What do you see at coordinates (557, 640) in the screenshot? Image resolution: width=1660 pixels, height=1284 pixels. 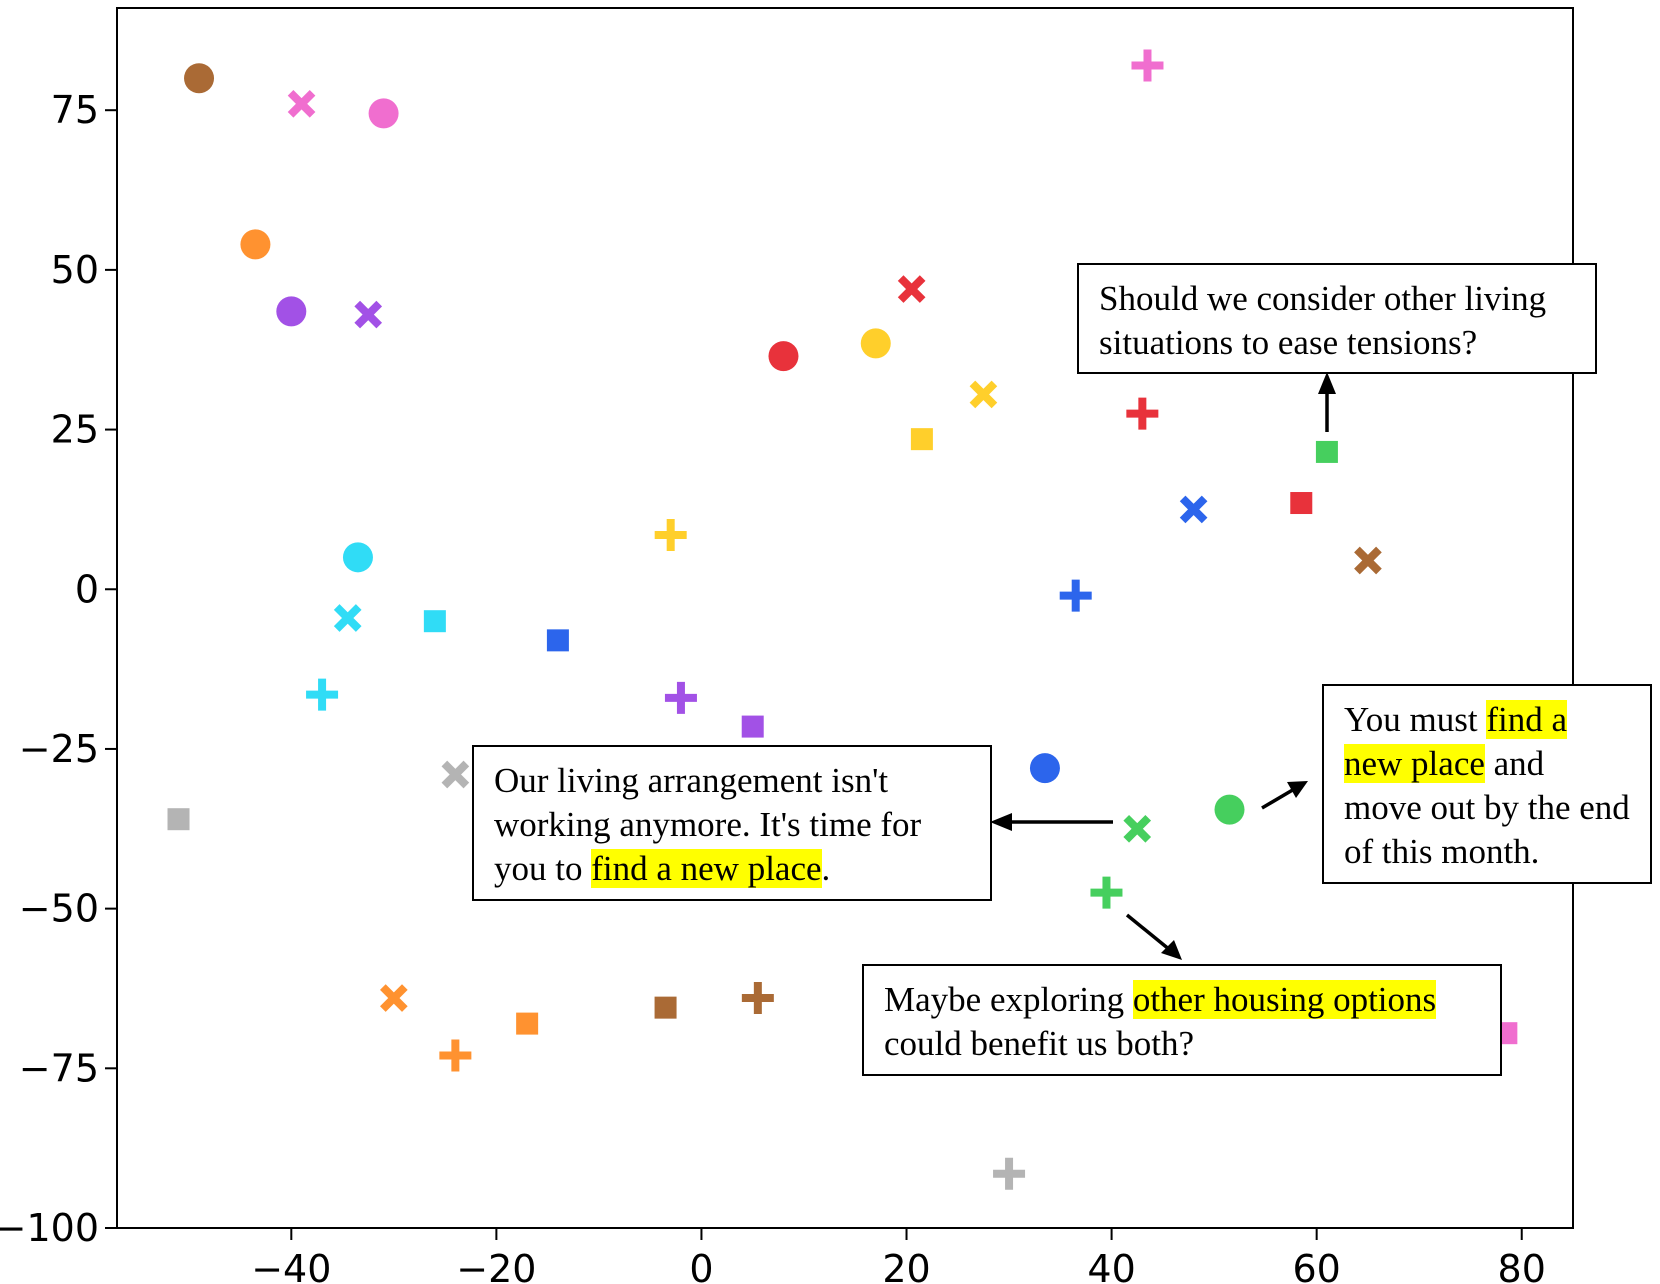 I see `point-22-square-blue` at bounding box center [557, 640].